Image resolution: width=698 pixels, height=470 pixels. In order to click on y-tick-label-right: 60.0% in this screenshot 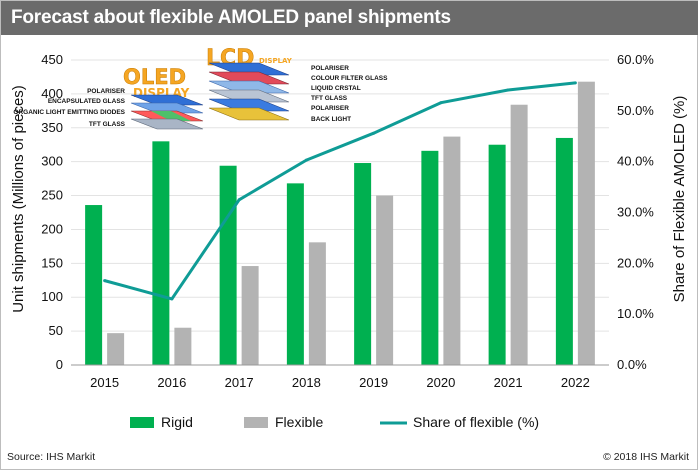, I will do `click(635, 59)`.